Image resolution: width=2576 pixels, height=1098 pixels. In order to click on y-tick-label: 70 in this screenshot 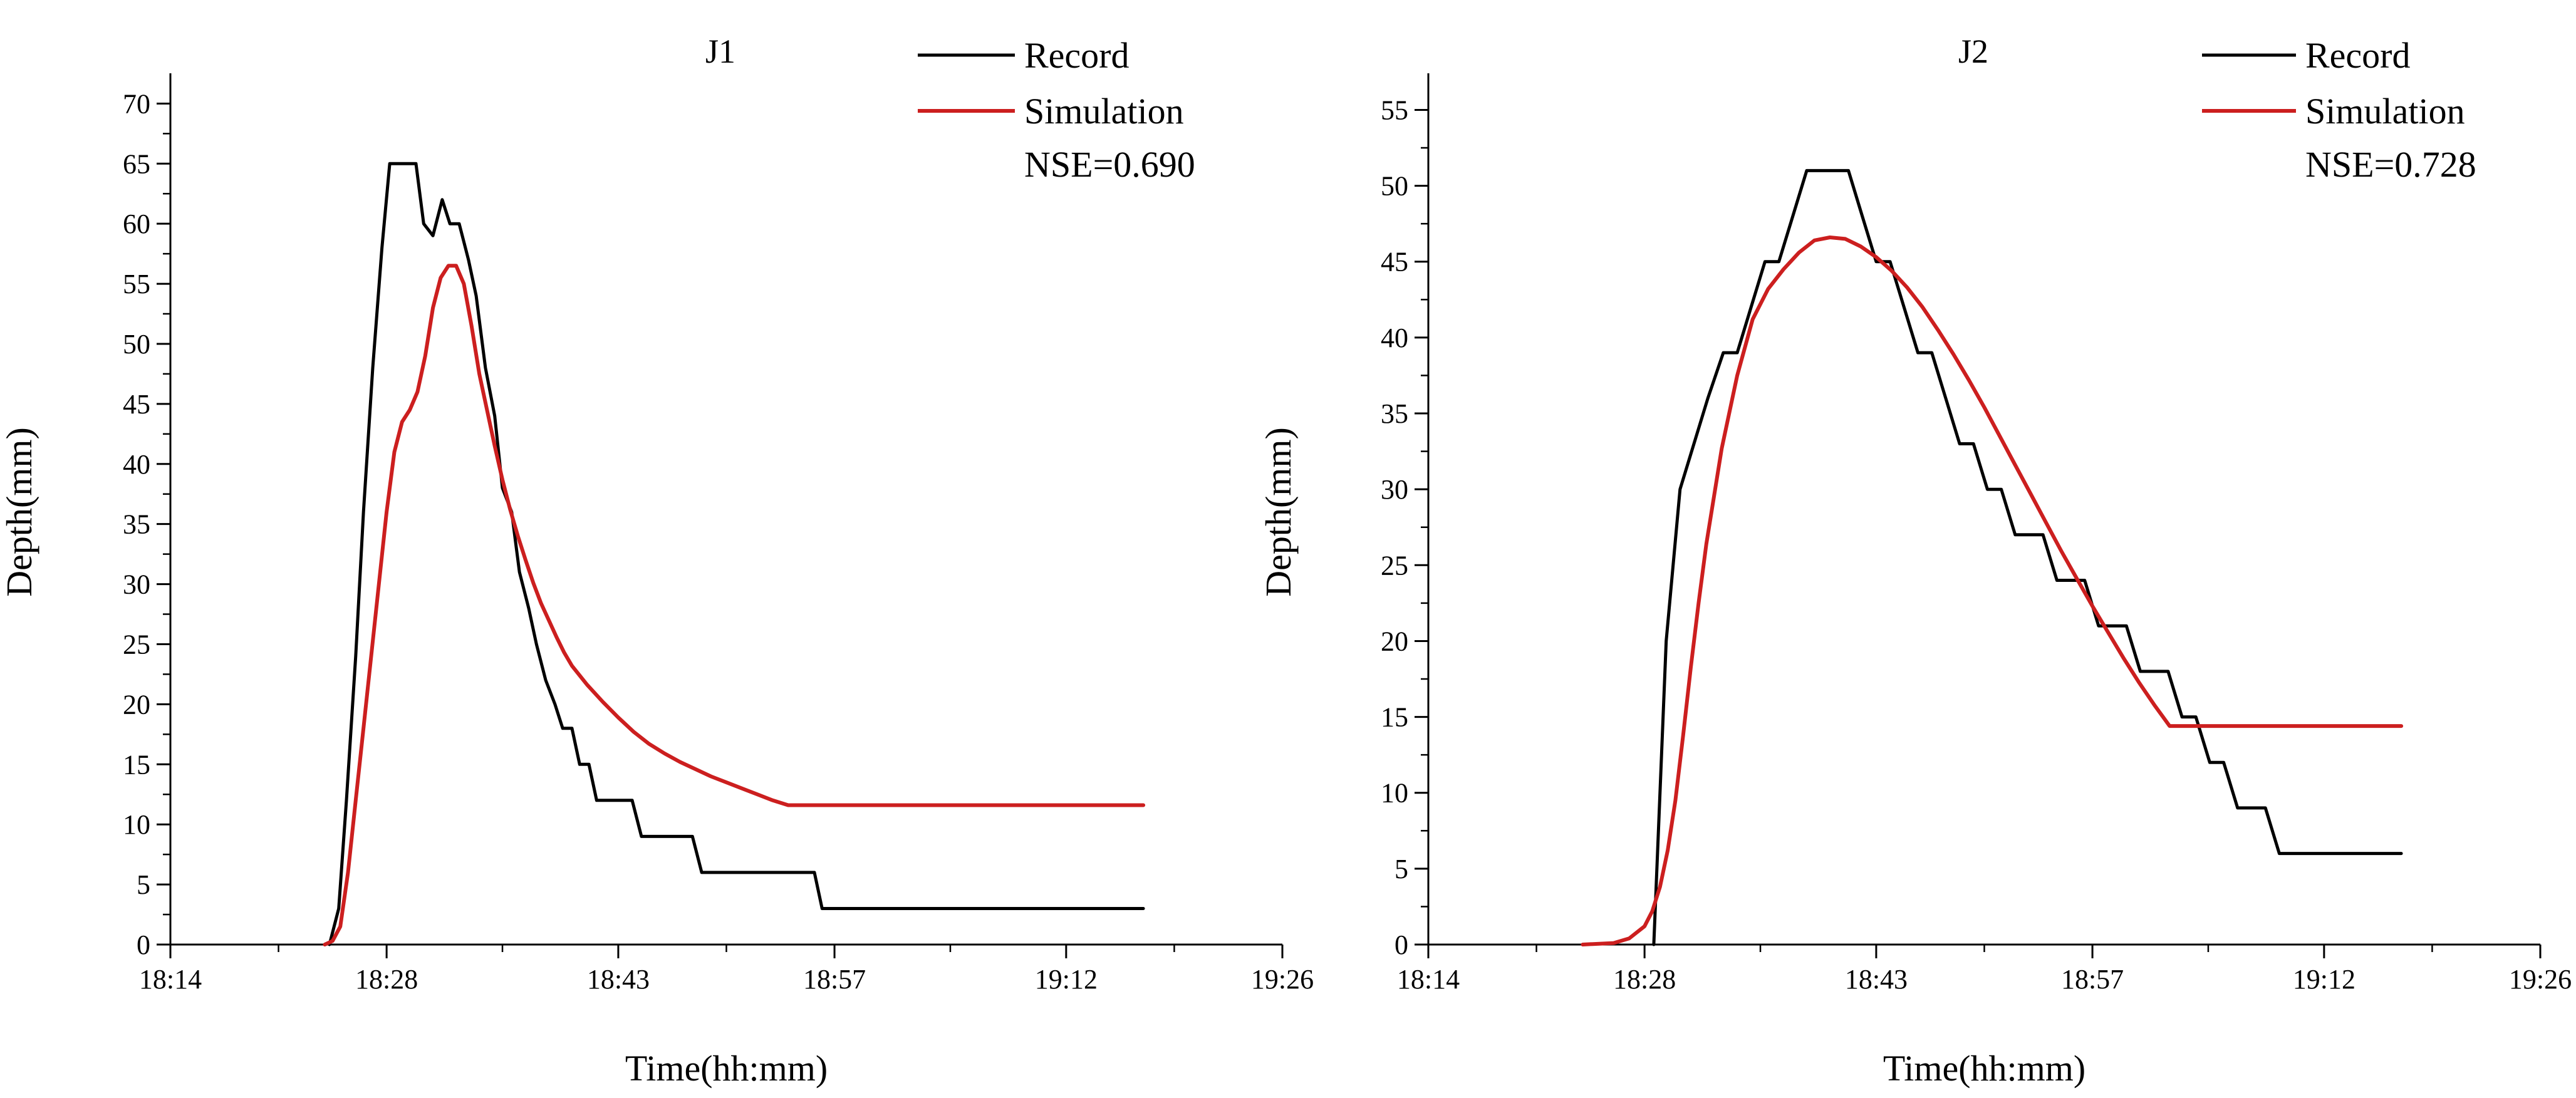, I will do `click(136, 103)`.